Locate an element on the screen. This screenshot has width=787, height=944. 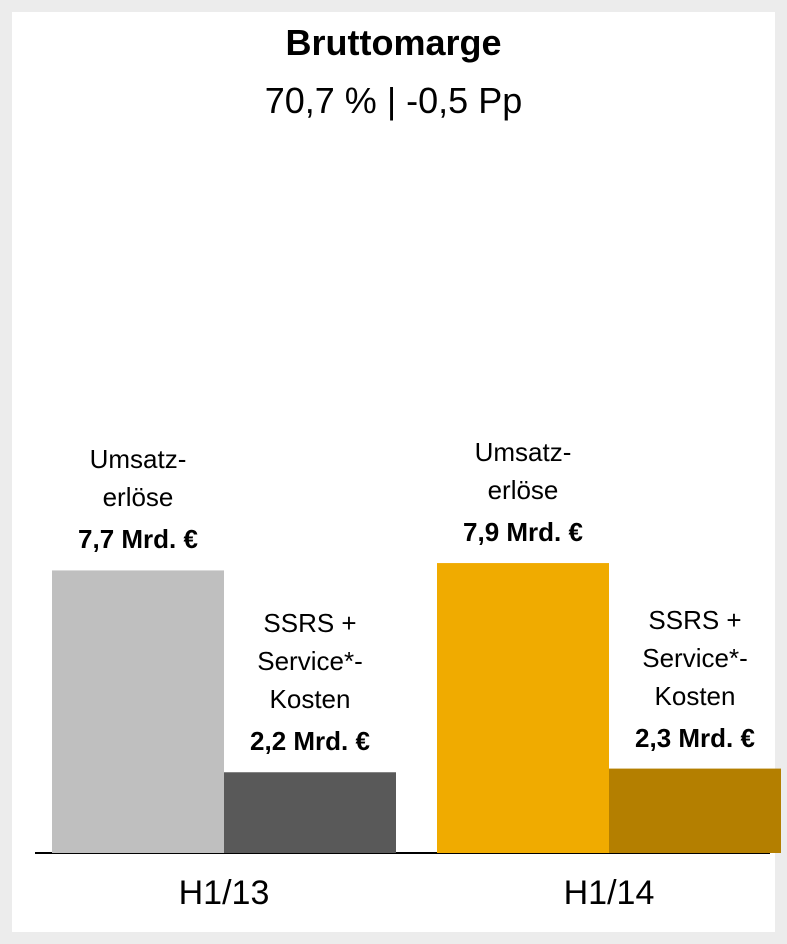
bar-label: SSRS + Service*- Kosten 2,3 Mrd. € is located at coordinates (693, 679).